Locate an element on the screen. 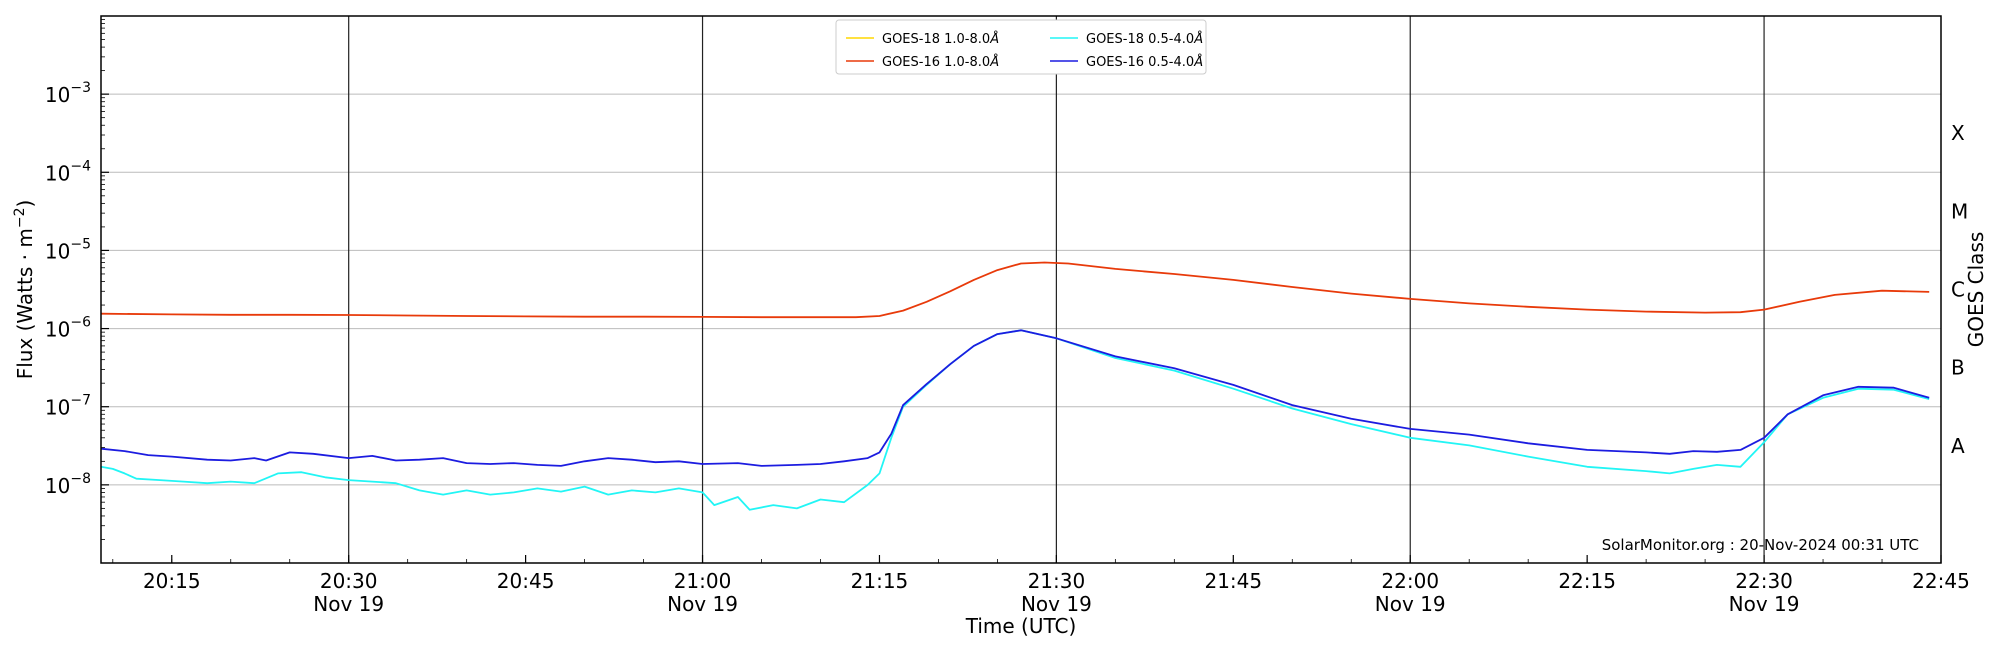 The width and height of the screenshot is (2000, 650). legend-box is located at coordinates (1021, 47).